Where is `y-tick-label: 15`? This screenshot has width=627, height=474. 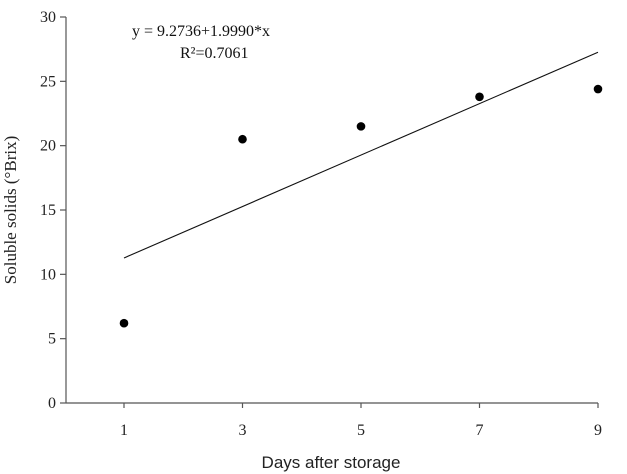
y-tick-label: 15 is located at coordinates (48, 210).